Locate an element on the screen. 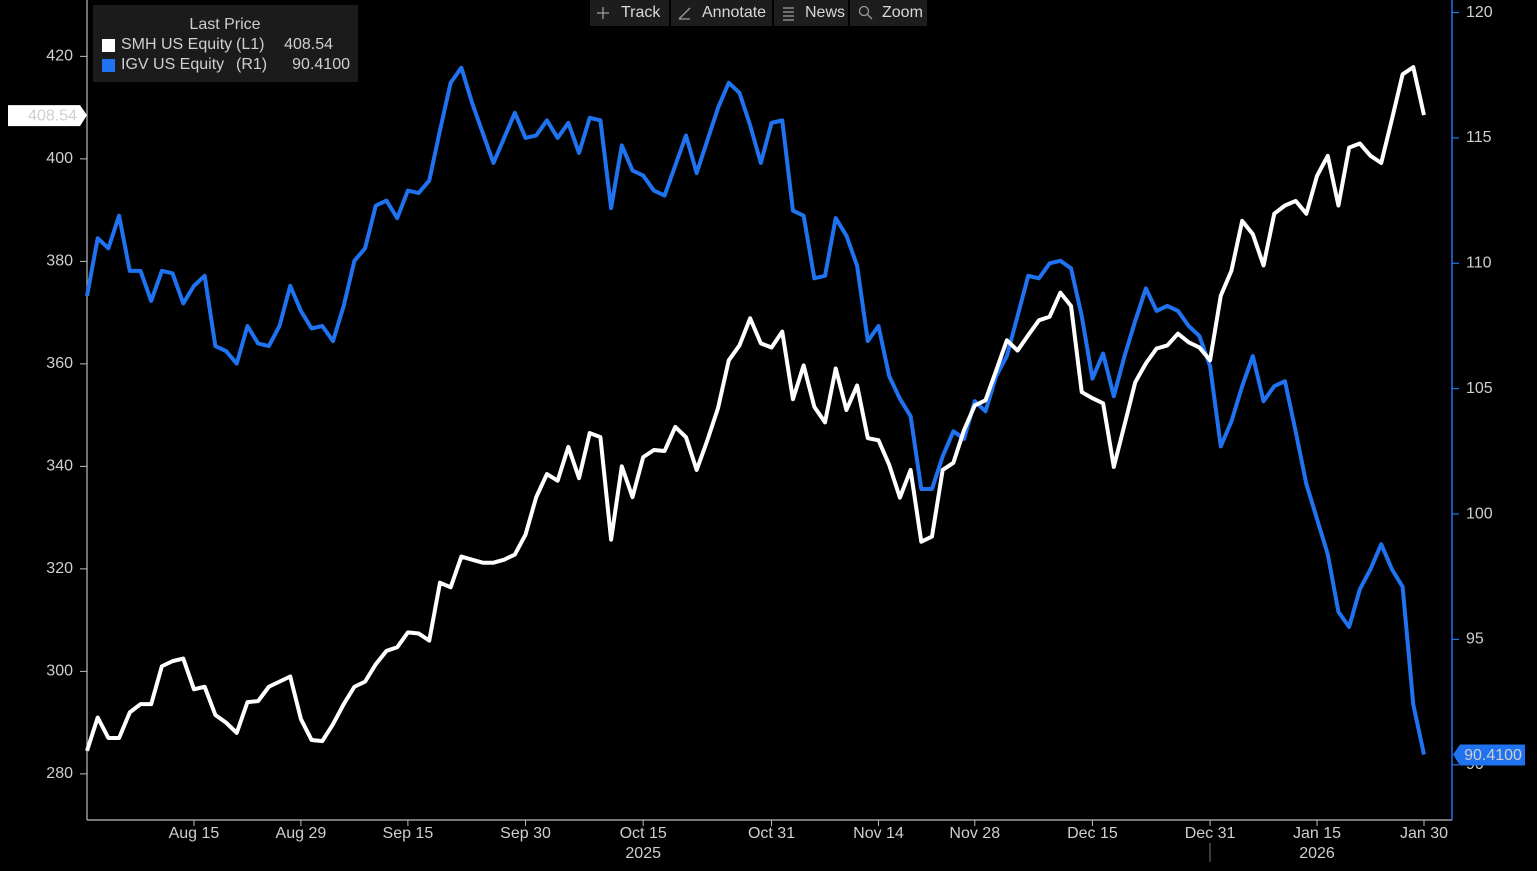 This screenshot has width=1537, height=871. annotate-button is located at coordinates (721, 13).